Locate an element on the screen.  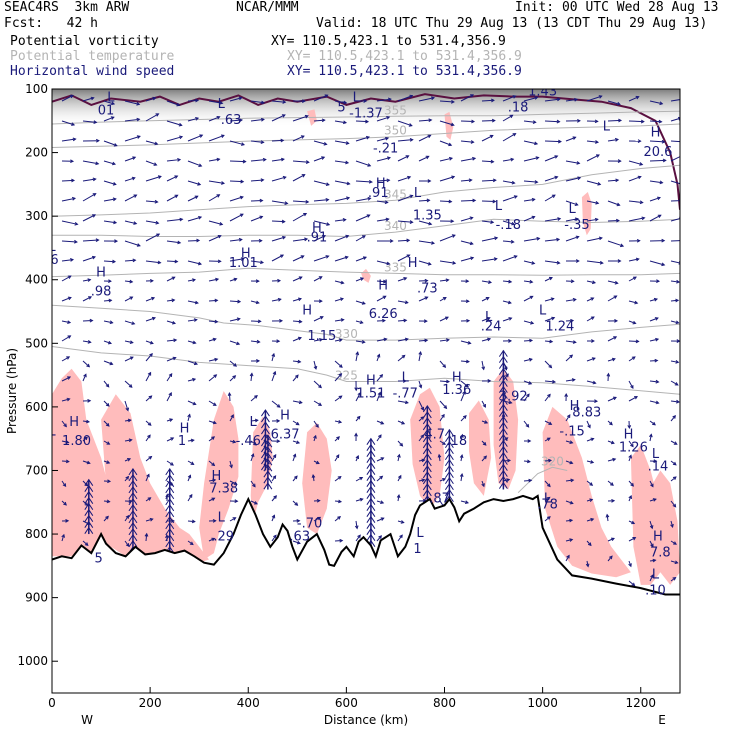
field-annotation: 1 is located at coordinates (182, 441).